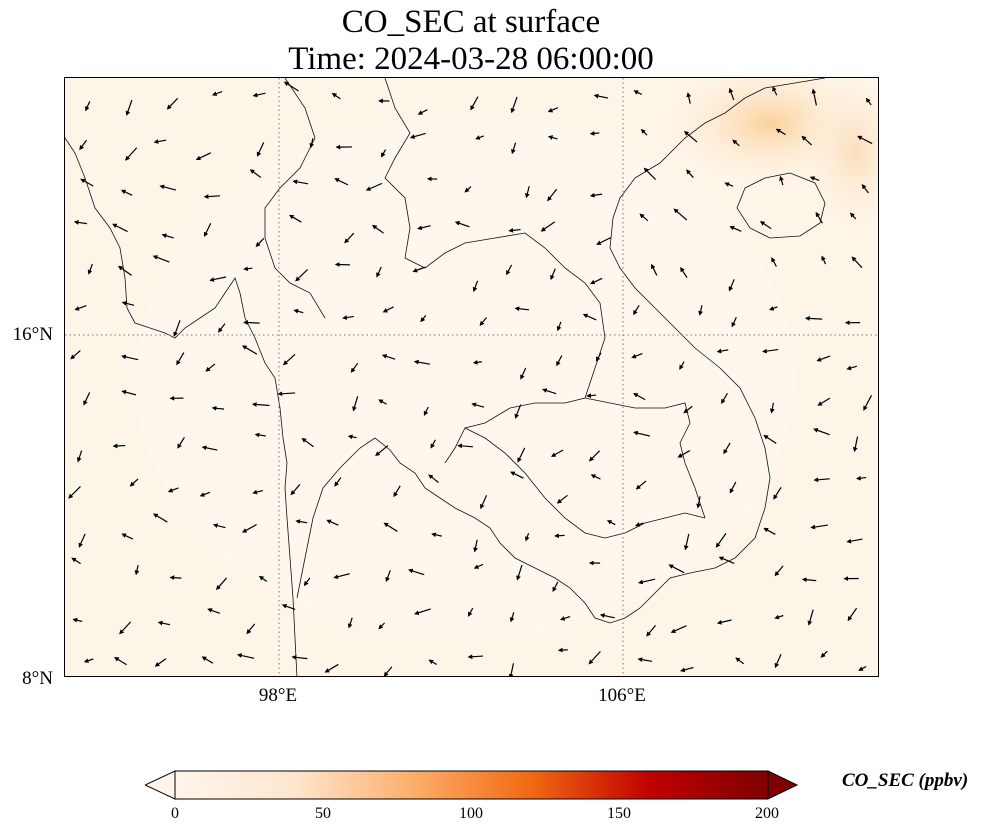 The width and height of the screenshot is (990, 836). I want to click on colorbar-gradient, so click(471, 785).